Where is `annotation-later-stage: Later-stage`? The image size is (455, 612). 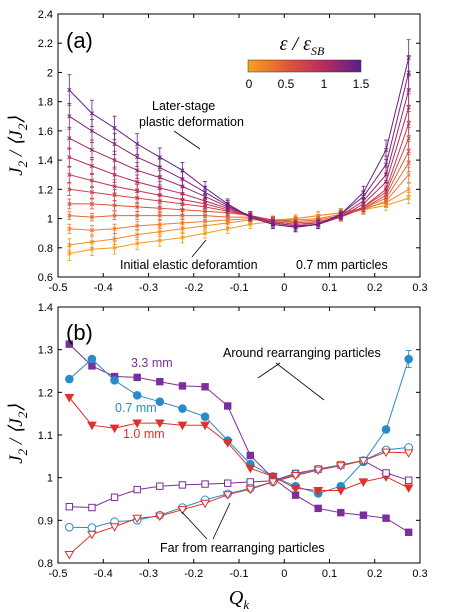 annotation-later-stage: Later-stage is located at coordinates (183, 106).